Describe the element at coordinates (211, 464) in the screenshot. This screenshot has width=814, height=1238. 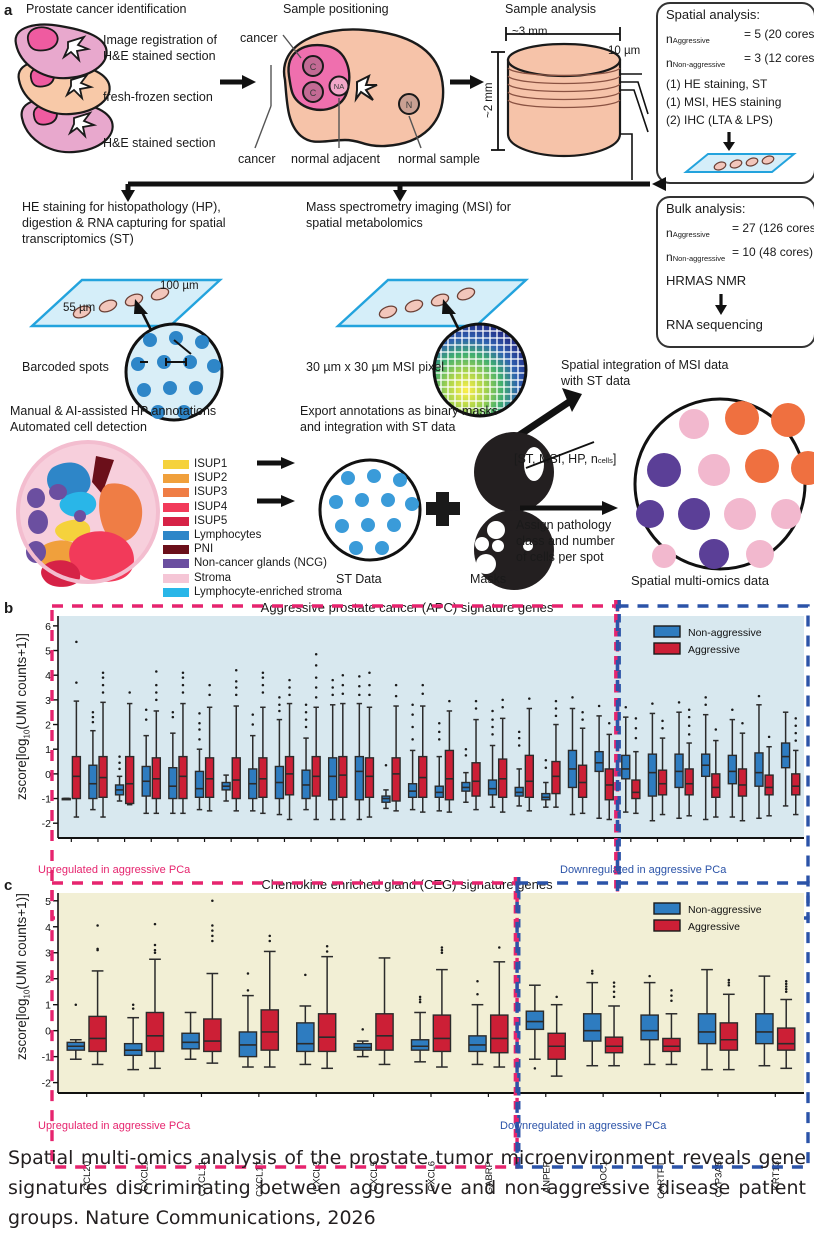
I see `legend-label-isup1: ISUP1` at that location.